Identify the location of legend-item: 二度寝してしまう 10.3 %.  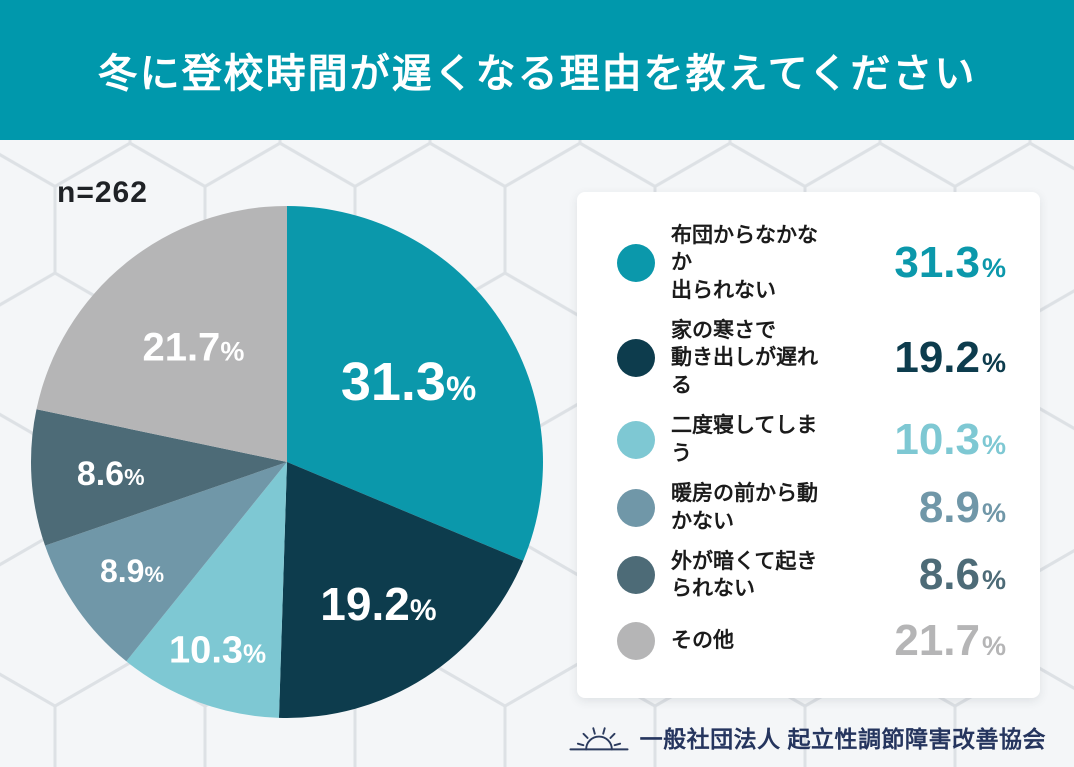
(811, 439).